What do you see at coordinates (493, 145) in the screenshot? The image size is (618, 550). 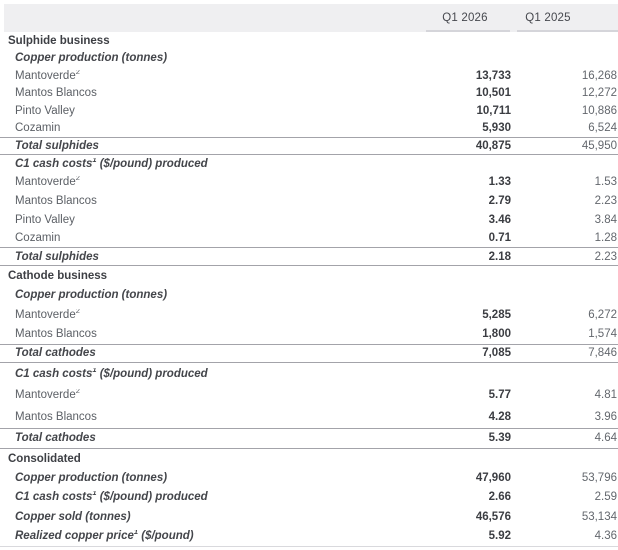 I see `value-q1-2026: 40,875` at bounding box center [493, 145].